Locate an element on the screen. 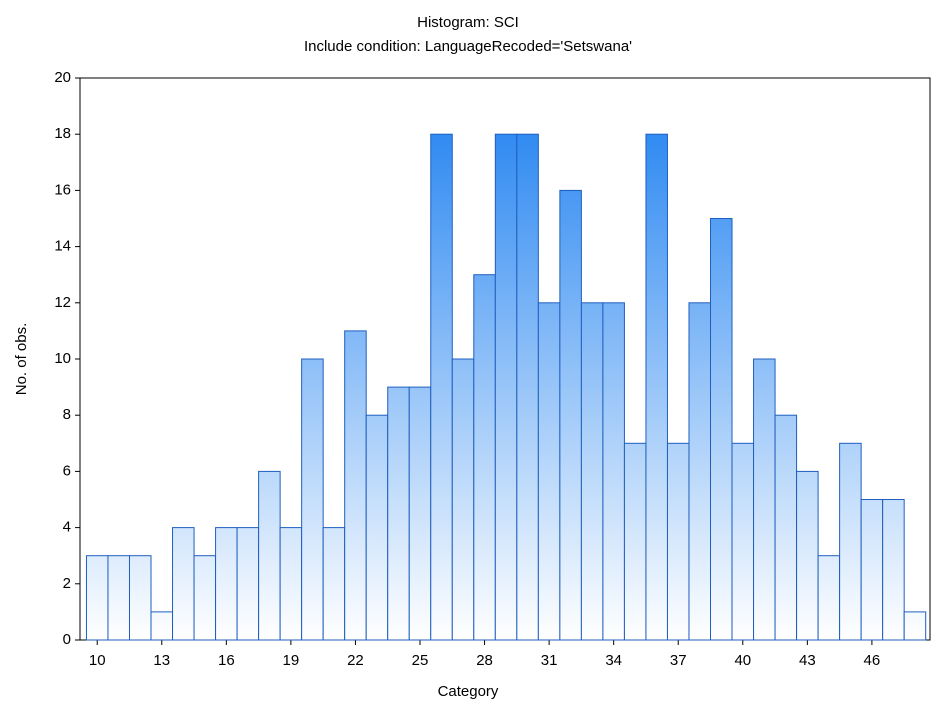 The width and height of the screenshot is (937, 708). y-tick-label: 18 is located at coordinates (62, 133).